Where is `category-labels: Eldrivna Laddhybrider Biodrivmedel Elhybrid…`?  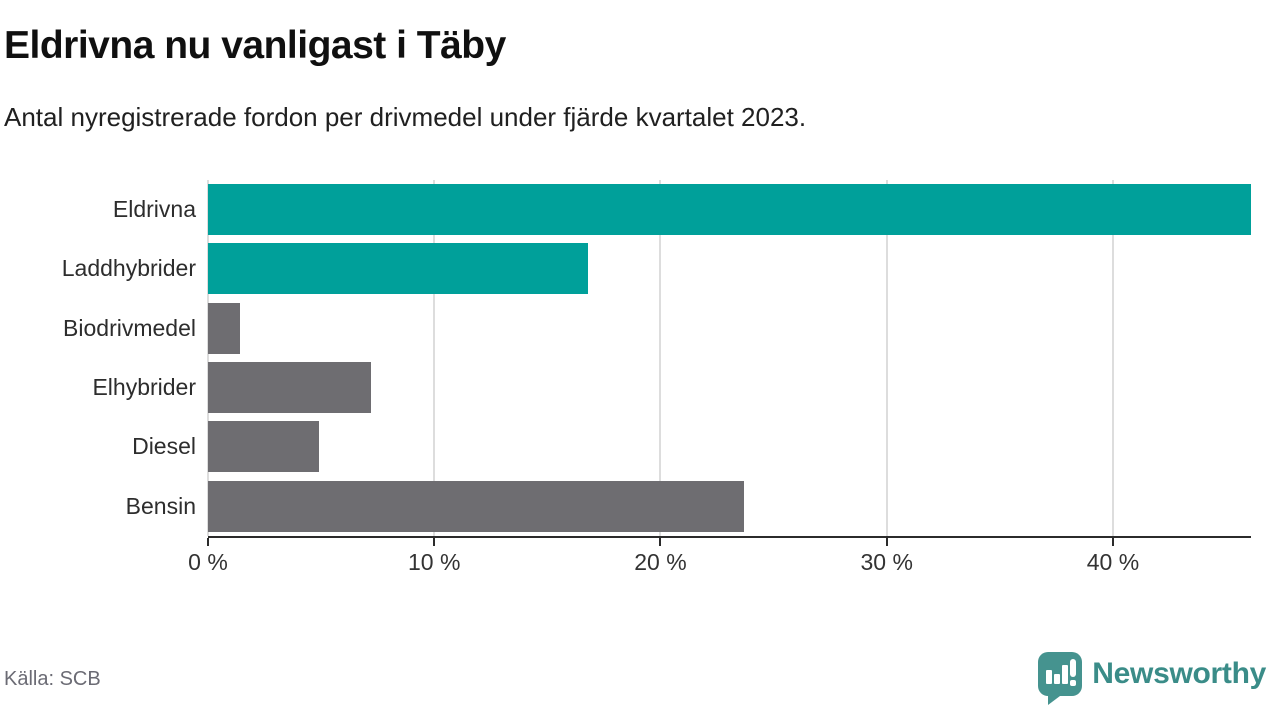 category-labels: Eldrivna Laddhybrider Biodrivmedel Elhybrid… is located at coordinates (98, 358).